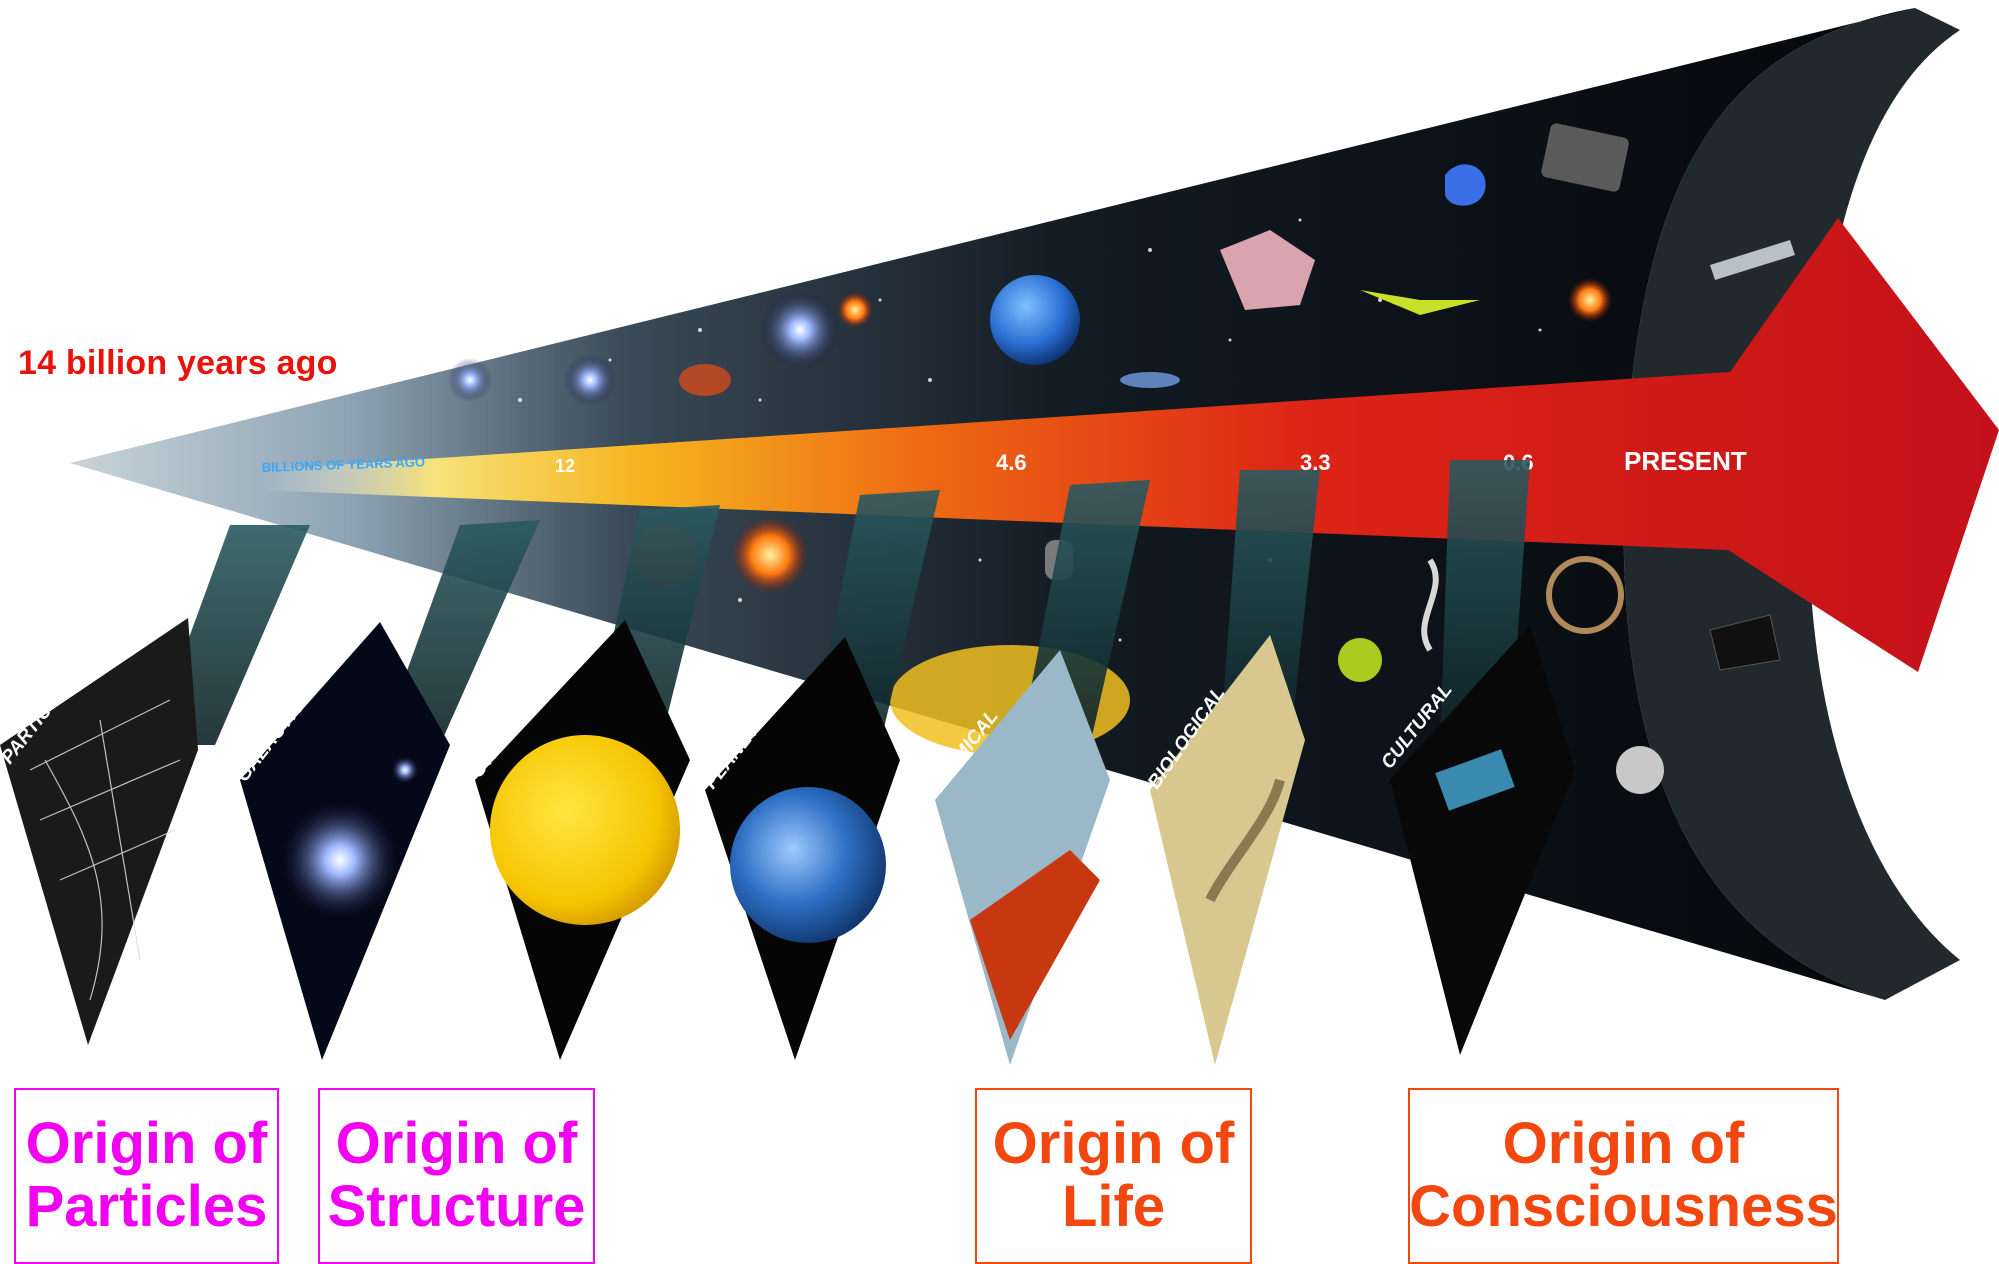 The height and width of the screenshot is (1264, 1999). What do you see at coordinates (470, 380) in the screenshot?
I see `early-galaxy-icon` at bounding box center [470, 380].